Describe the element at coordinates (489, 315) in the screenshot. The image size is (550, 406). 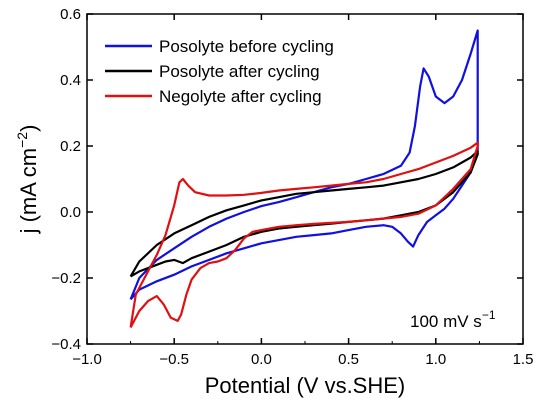
I see `scan-rate-annotation-exponent: −1` at that location.